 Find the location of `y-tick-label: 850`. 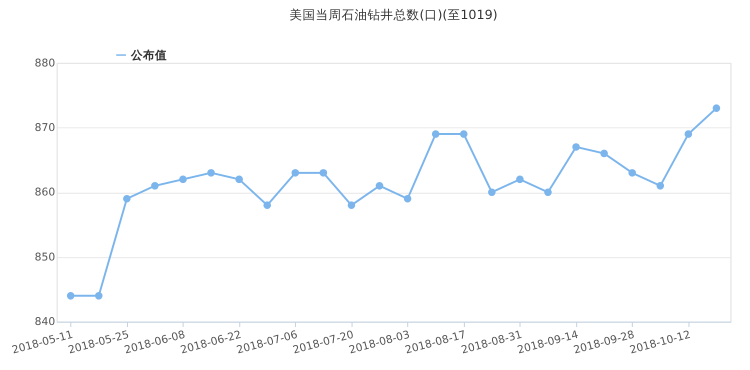

y-tick-label: 850 is located at coordinates (45, 257).